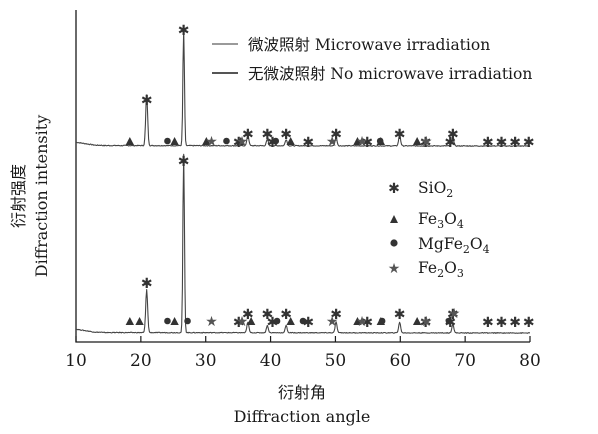 The height and width of the screenshot is (434, 598). Describe the element at coordinates (400, 361) in the screenshot. I see `x-tick-label: 60` at that location.